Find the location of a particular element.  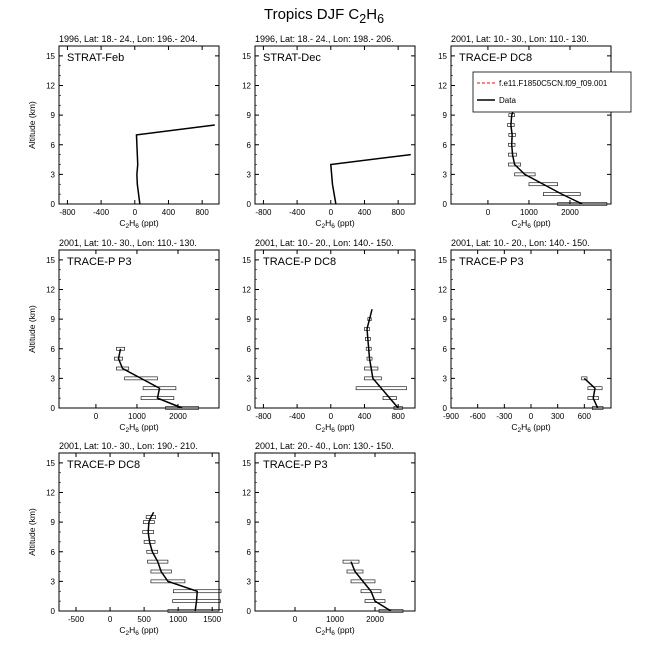

x-tick-label: -900 is located at coordinates (451, 416).